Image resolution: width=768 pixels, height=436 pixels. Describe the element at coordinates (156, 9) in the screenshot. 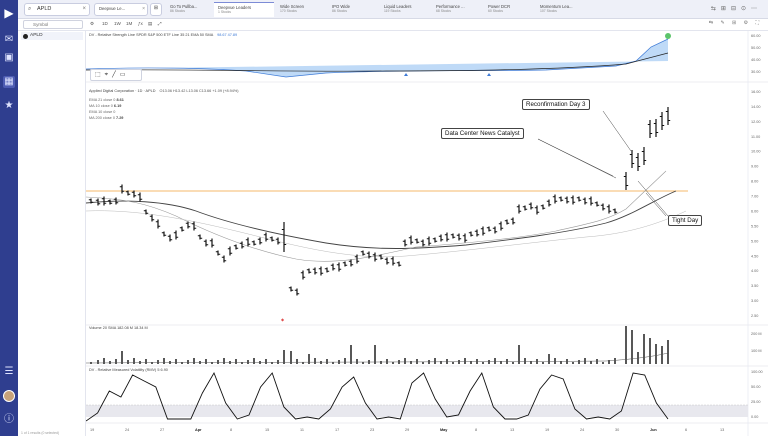

I see `new-tab-button: ⊞` at that location.